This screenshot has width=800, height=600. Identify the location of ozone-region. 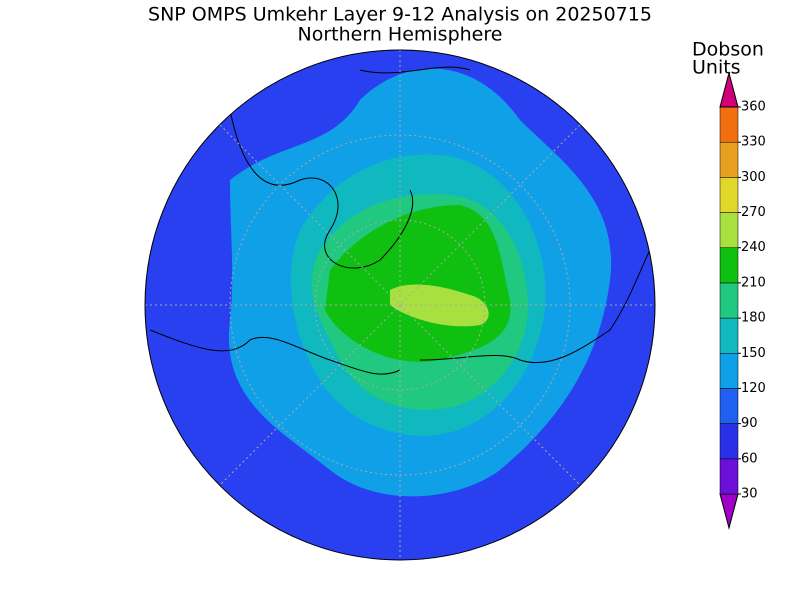
(439, 305).